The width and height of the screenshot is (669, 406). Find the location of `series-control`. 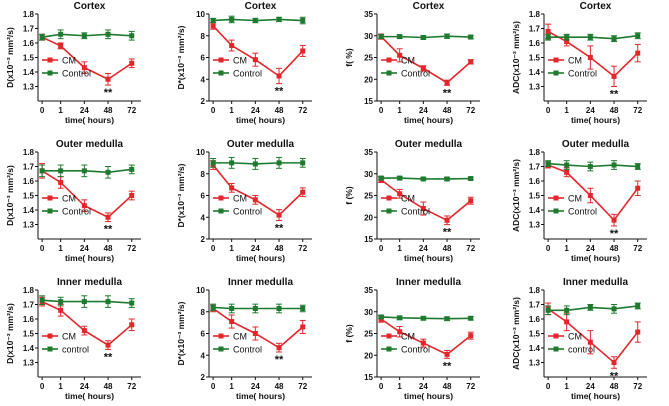

series-control is located at coordinates (87, 301).